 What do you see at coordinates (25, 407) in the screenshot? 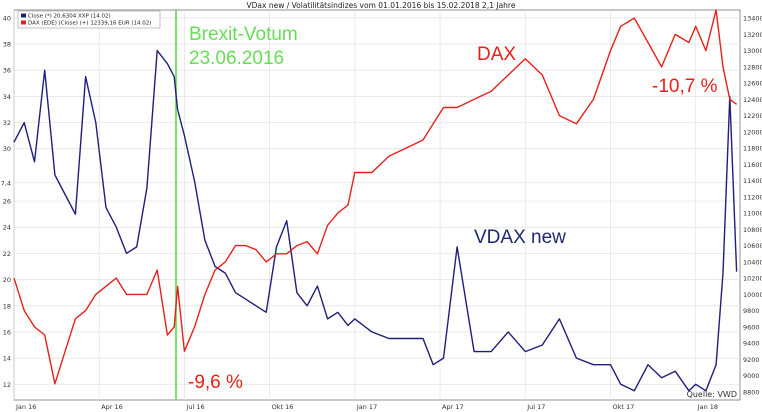
I see `x-tick-label: Jan 16` at bounding box center [25, 407].